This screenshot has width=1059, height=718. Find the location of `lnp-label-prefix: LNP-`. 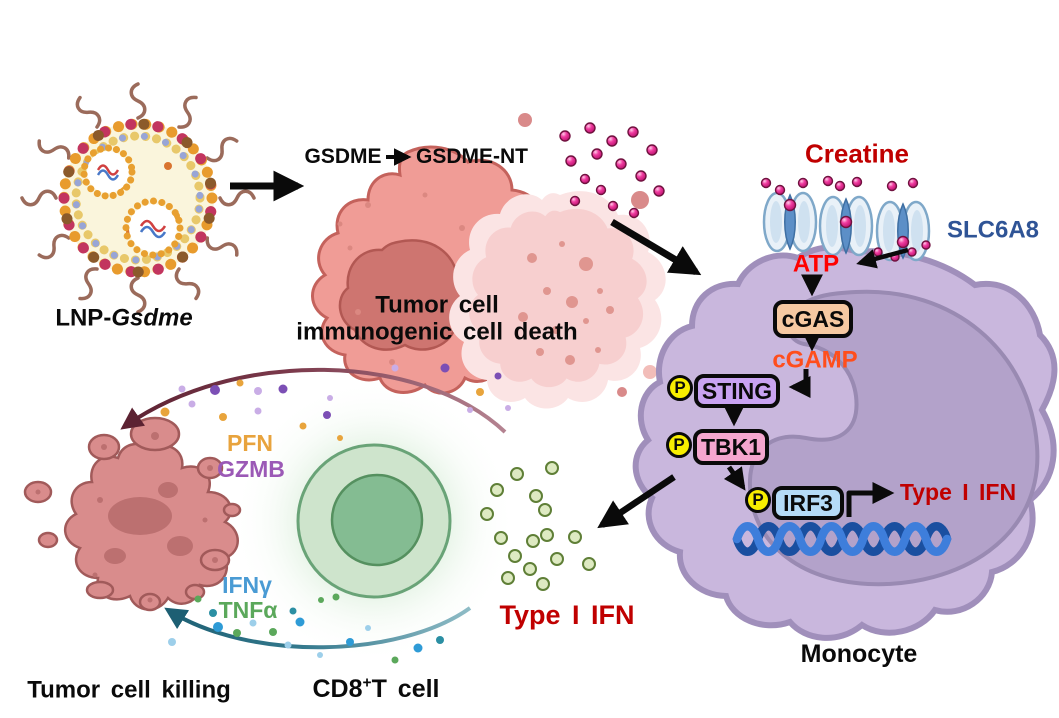

lnp-label-prefix: LNP- is located at coordinates (83, 318).